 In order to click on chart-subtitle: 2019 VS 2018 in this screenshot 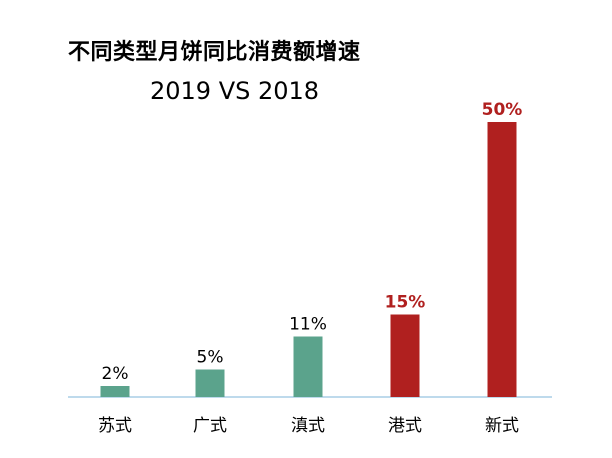, I will do `click(235, 91)`.